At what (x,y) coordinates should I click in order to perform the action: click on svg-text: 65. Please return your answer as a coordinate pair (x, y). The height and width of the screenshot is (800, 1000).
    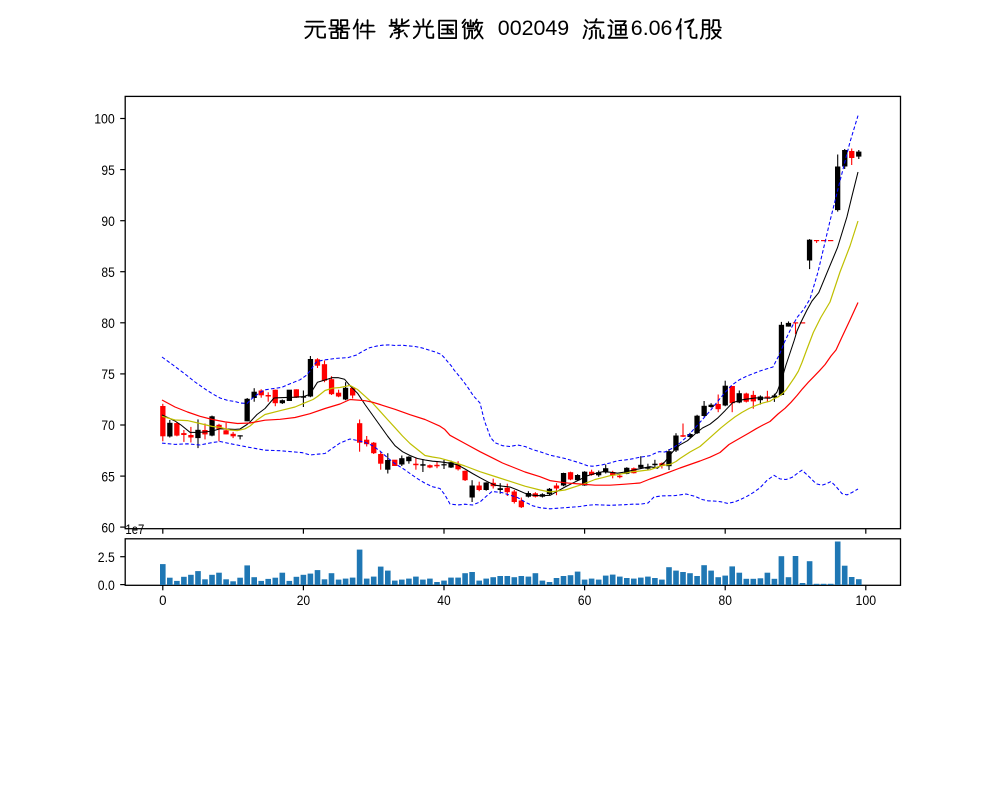
    Looking at the image, I should click on (107, 477).